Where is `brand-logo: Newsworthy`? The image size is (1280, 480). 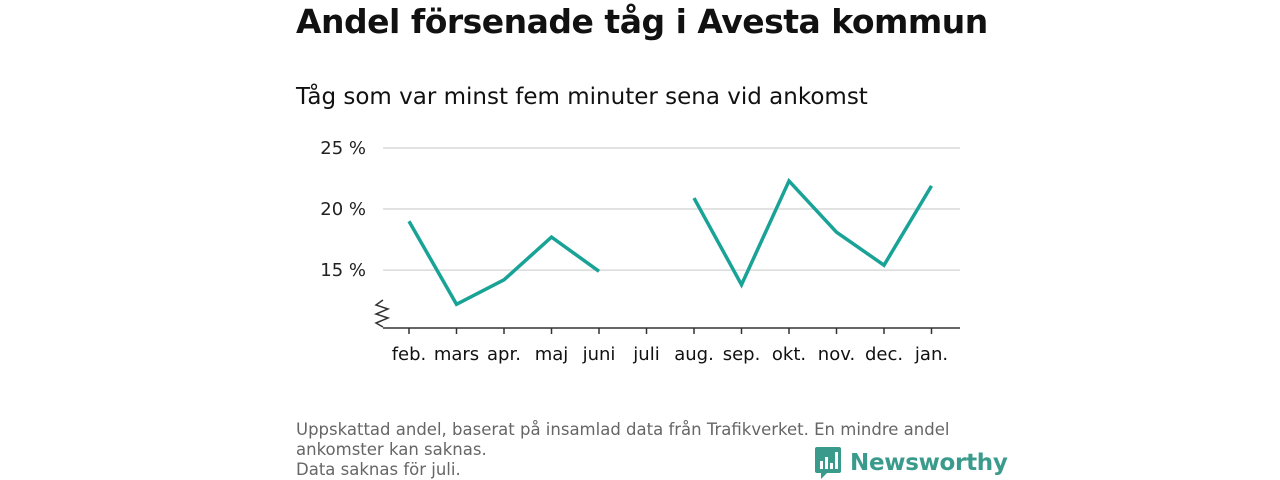
brand-logo: Newsworthy is located at coordinates (911, 463).